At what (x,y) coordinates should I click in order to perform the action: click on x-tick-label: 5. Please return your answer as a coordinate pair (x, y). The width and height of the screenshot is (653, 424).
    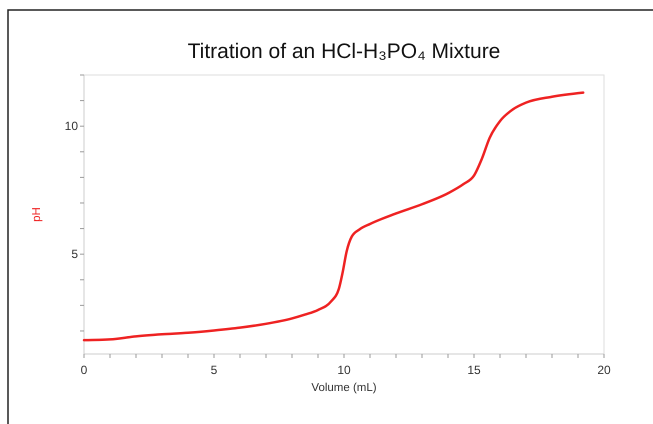
    Looking at the image, I should click on (214, 370).